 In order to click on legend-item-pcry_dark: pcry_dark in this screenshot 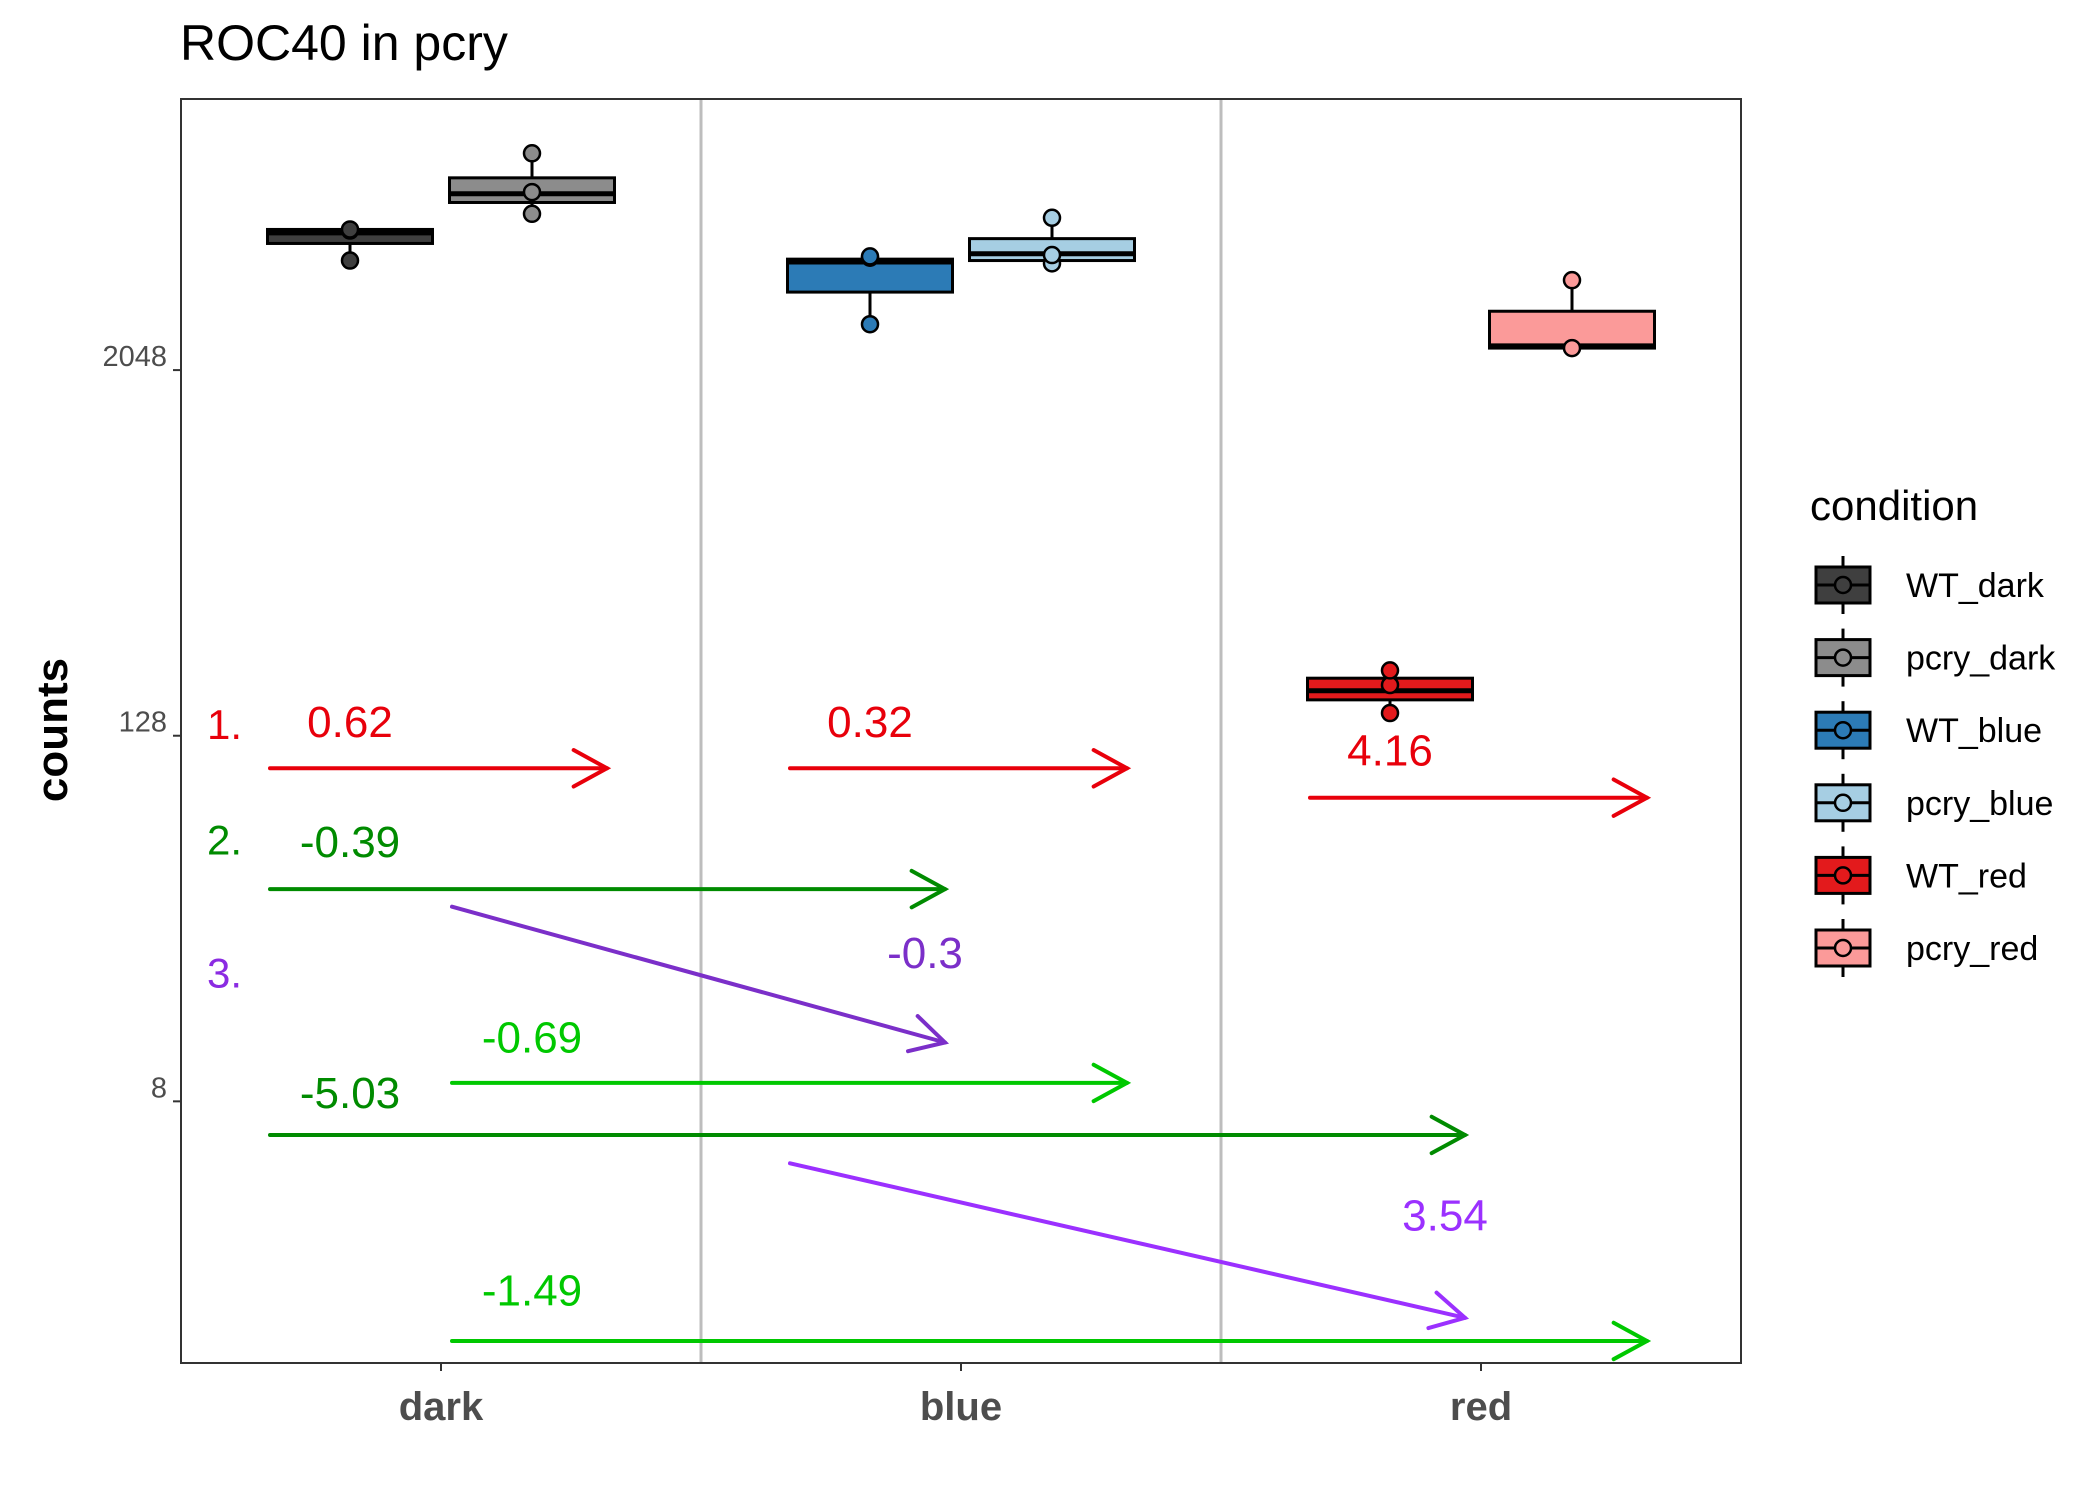, I will do `click(1935, 657)`.